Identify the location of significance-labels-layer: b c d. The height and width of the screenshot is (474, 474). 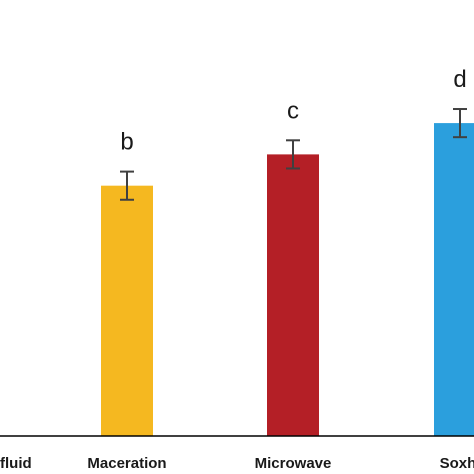
(293, 111).